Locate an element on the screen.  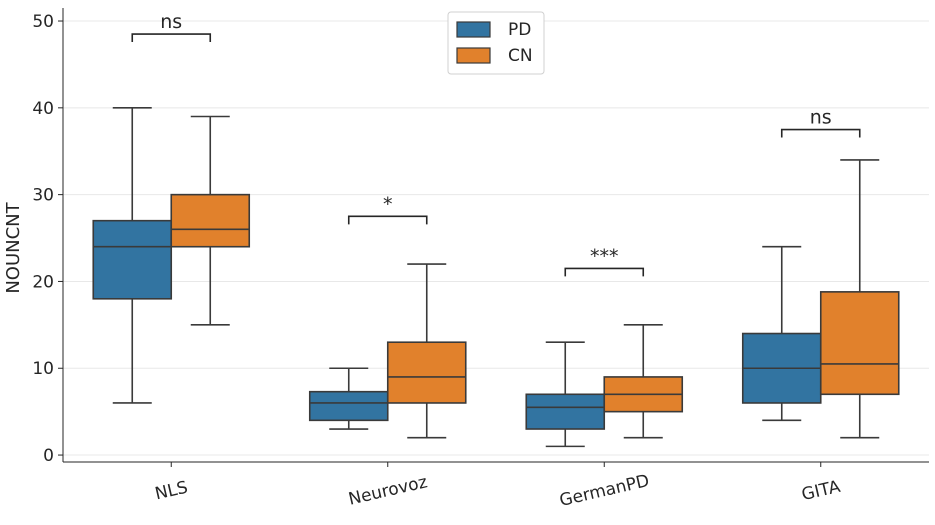
significance-label: * is located at coordinates (388, 204).